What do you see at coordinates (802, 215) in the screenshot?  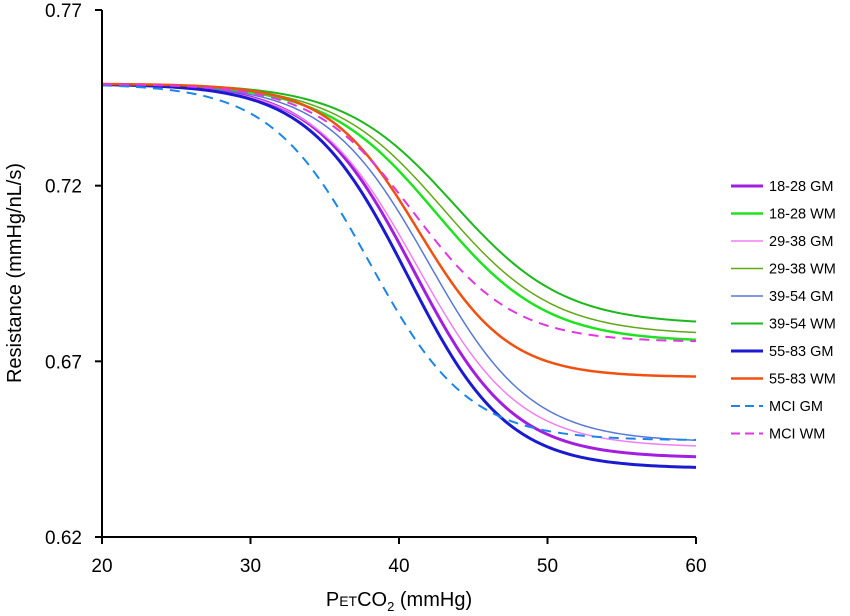 I see `legend-label-18-28-wm: 18-28 WM` at bounding box center [802, 215].